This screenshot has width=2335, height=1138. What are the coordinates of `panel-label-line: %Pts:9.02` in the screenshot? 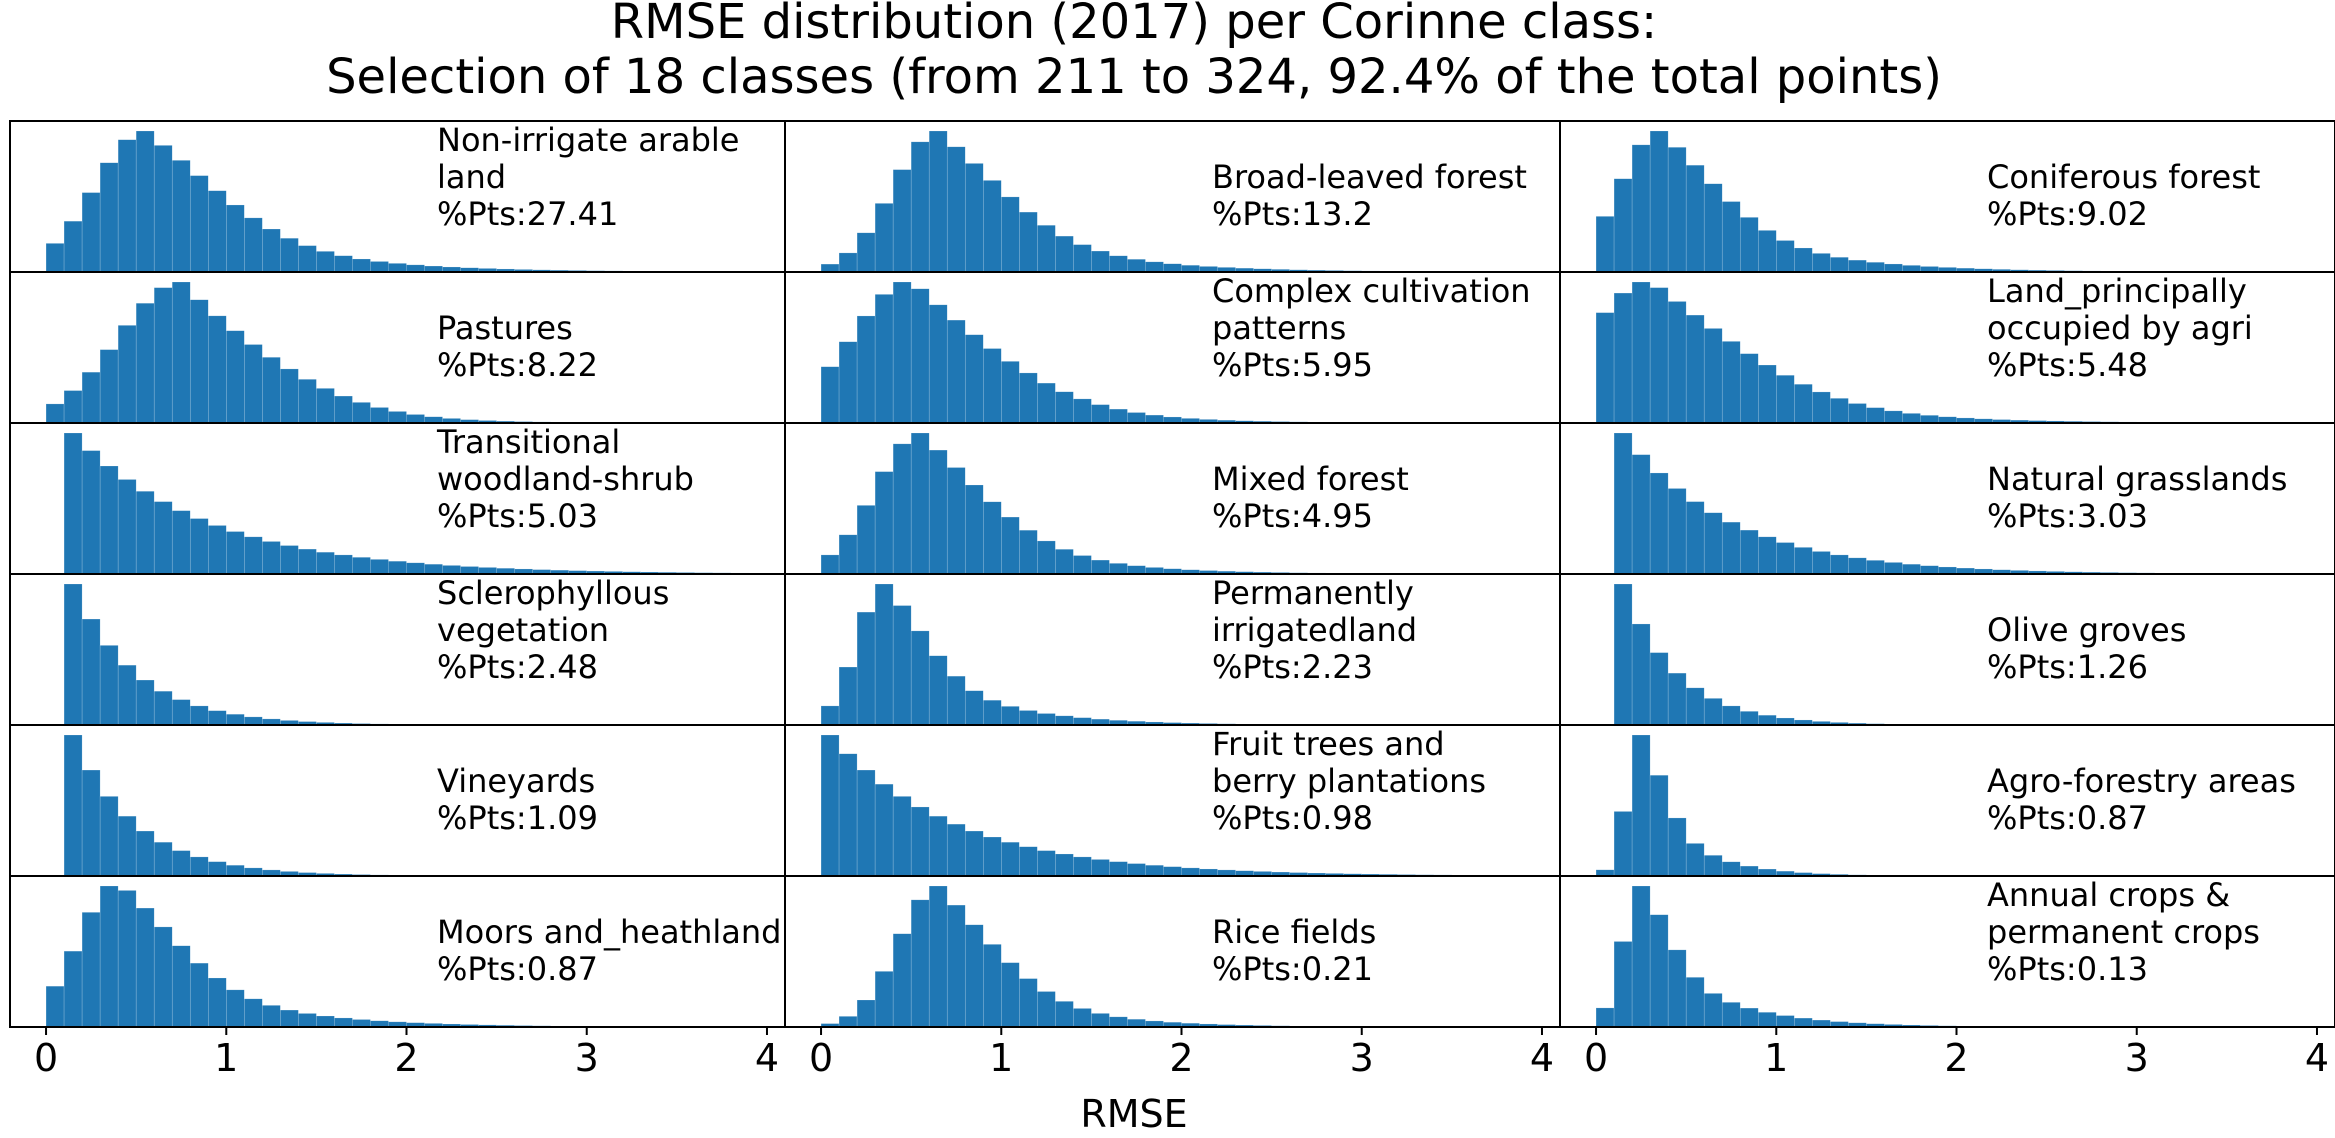 It's located at (2067, 214).